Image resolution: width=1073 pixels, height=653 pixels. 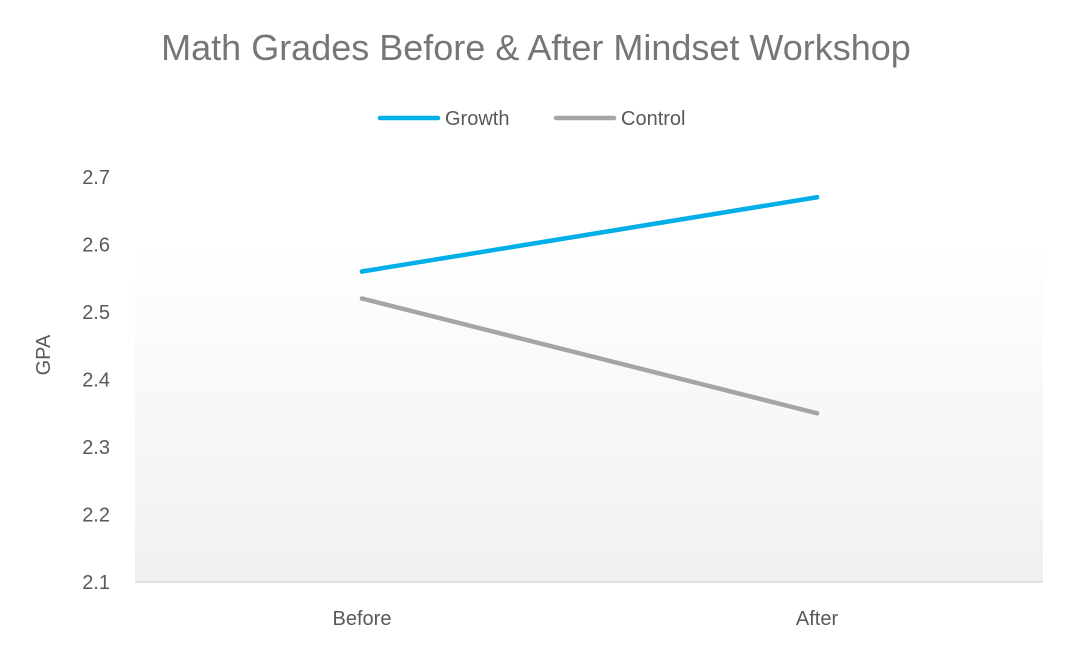 What do you see at coordinates (44, 354) in the screenshot?
I see `y-axis-title: GPA` at bounding box center [44, 354].